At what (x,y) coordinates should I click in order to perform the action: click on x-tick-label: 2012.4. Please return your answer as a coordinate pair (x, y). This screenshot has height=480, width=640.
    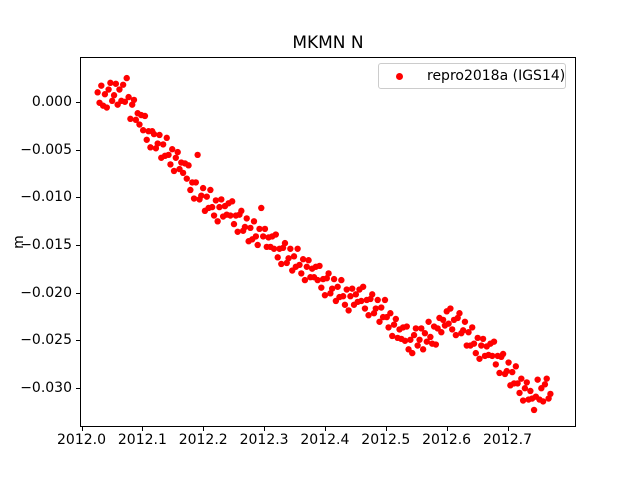
    Looking at the image, I should click on (325, 440).